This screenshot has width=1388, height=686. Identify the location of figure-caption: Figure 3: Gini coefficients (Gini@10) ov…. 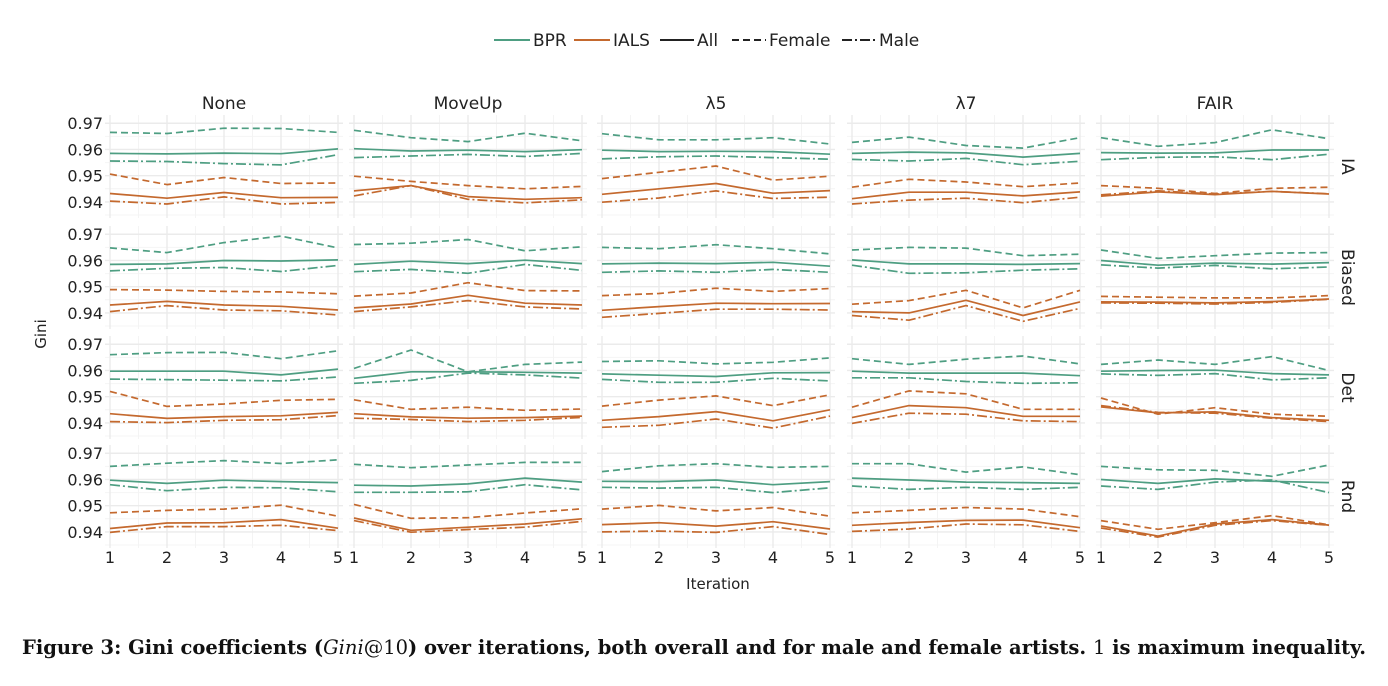
(694, 647).